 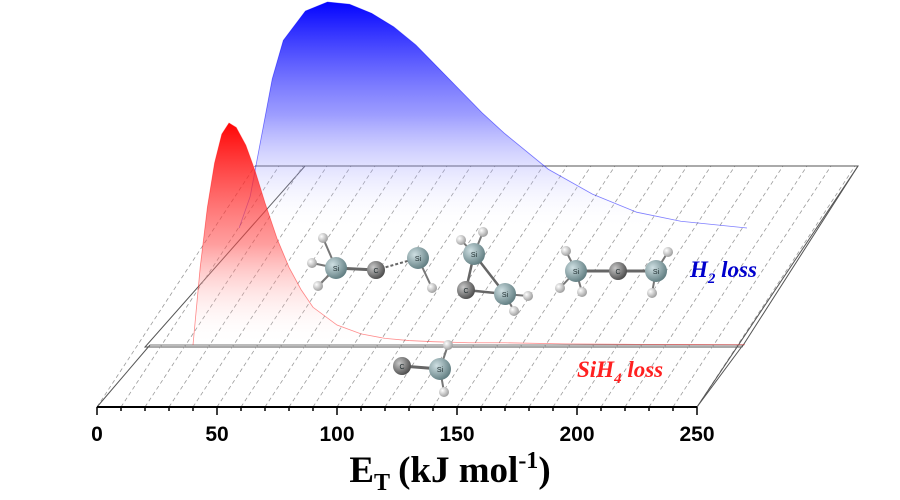 I want to click on x-axis-title-exponent: -1, so click(x=528, y=461).